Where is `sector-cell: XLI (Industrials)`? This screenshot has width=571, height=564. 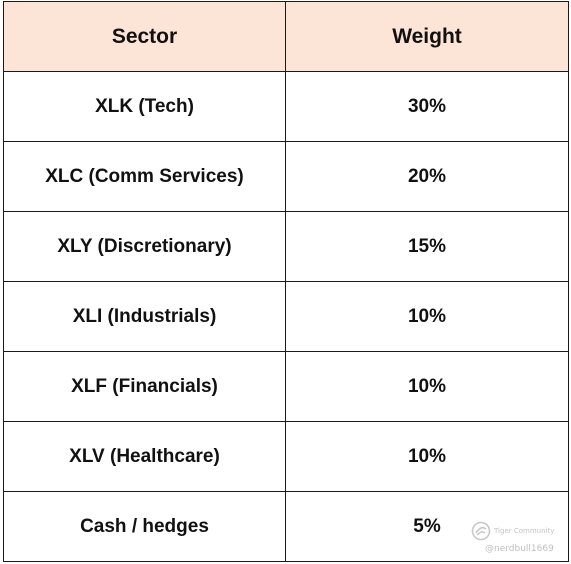 sector-cell: XLI (Industrials) is located at coordinates (144, 316).